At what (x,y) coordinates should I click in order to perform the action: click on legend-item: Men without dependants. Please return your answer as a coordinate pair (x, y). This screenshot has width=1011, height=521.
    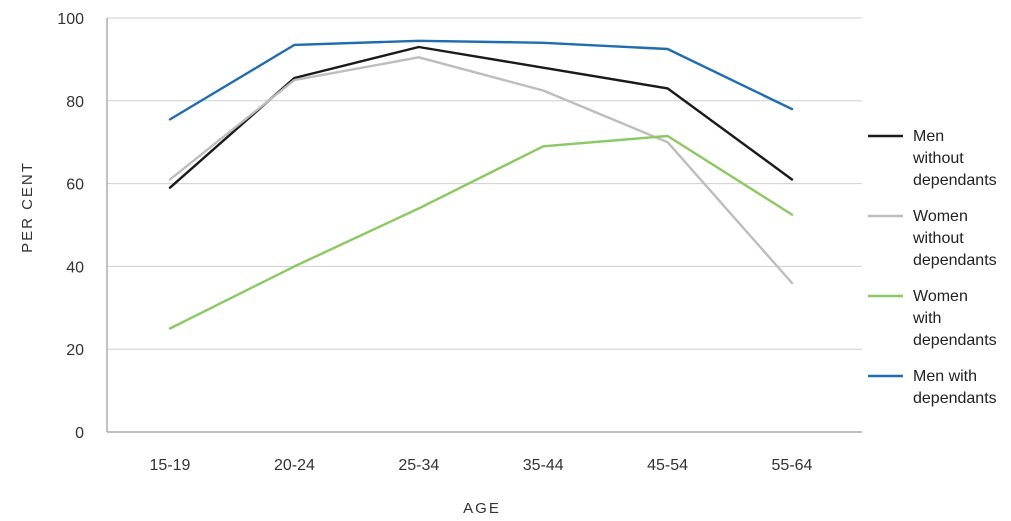
    Looking at the image, I should click on (932, 158).